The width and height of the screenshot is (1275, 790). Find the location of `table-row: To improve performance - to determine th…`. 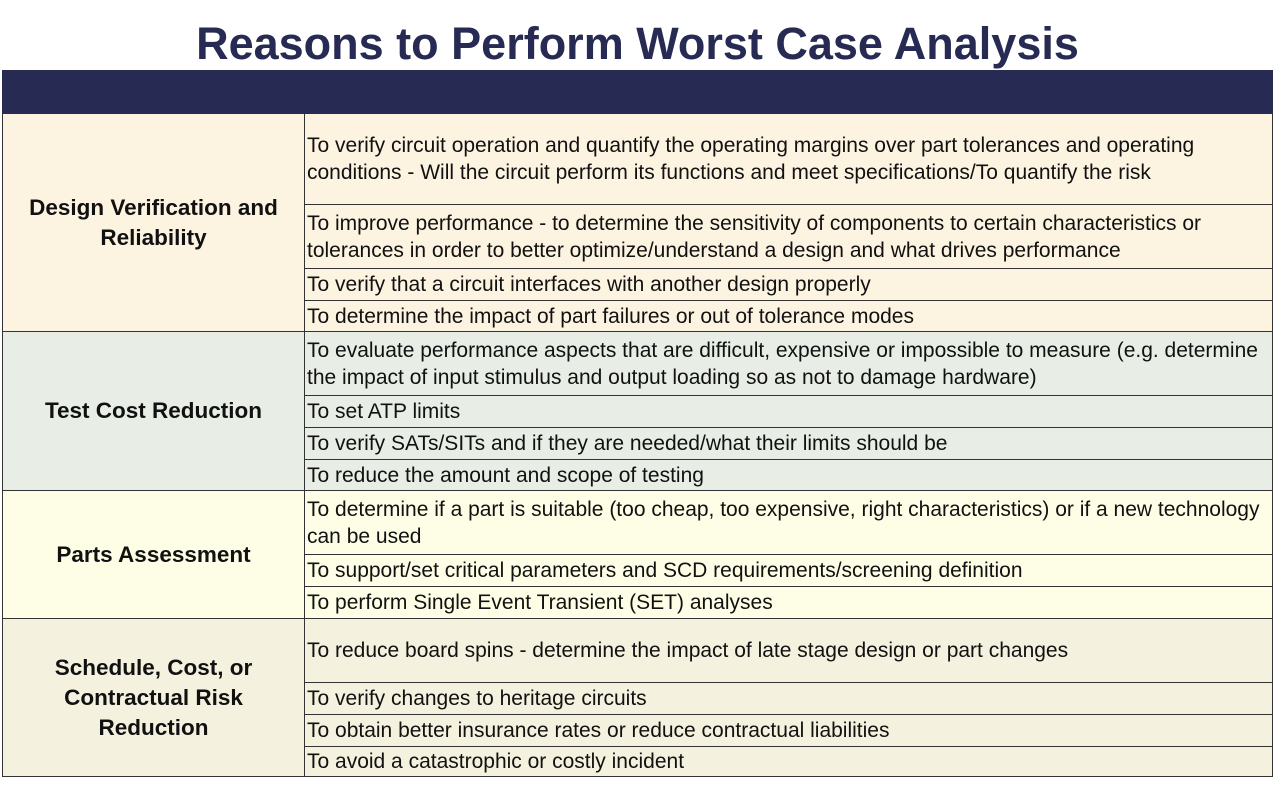

table-row: To improve performance - to determine th… is located at coordinates (638, 236).